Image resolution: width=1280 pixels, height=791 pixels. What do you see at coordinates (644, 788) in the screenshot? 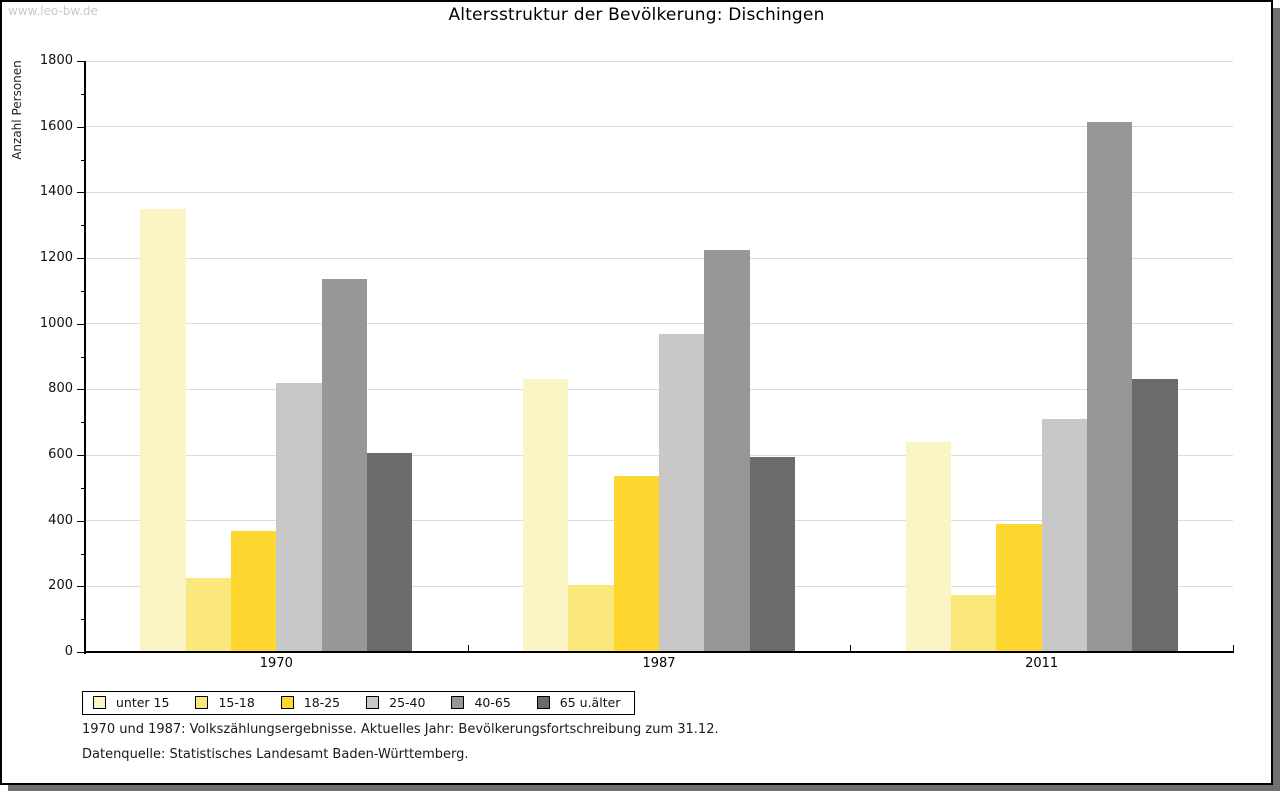
I see `drop-shadow-bottom` at bounding box center [644, 788].